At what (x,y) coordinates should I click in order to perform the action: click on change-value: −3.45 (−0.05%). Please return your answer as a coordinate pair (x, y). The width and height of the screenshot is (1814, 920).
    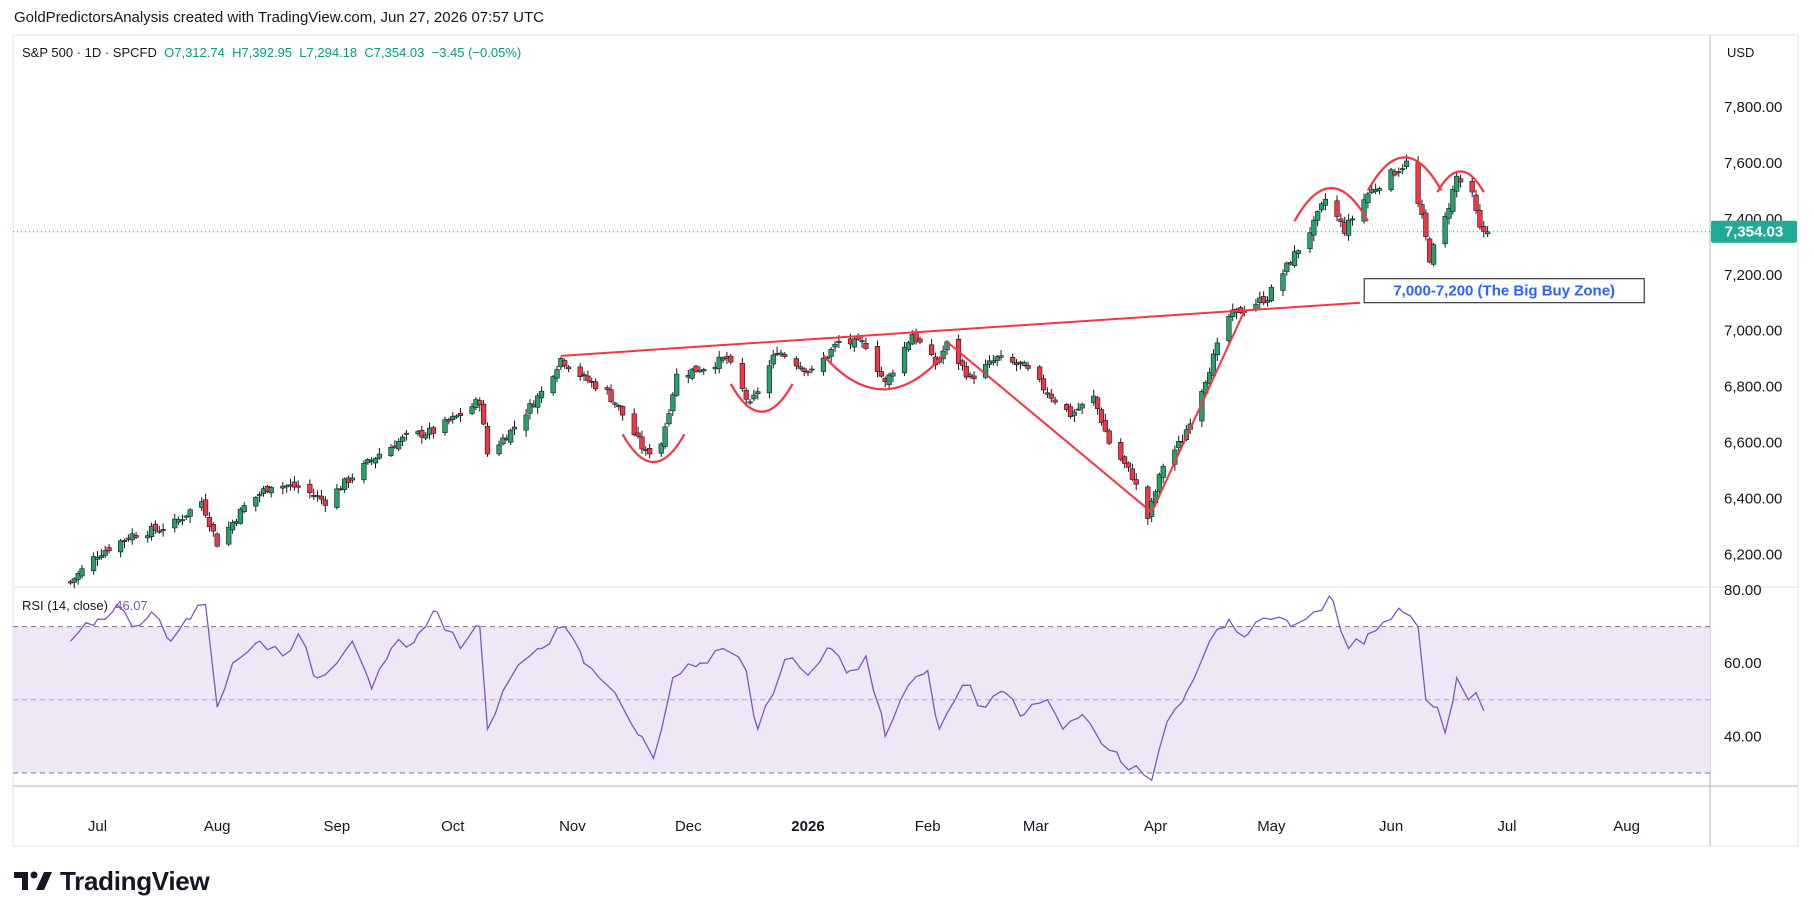
    Looking at the image, I should click on (476, 52).